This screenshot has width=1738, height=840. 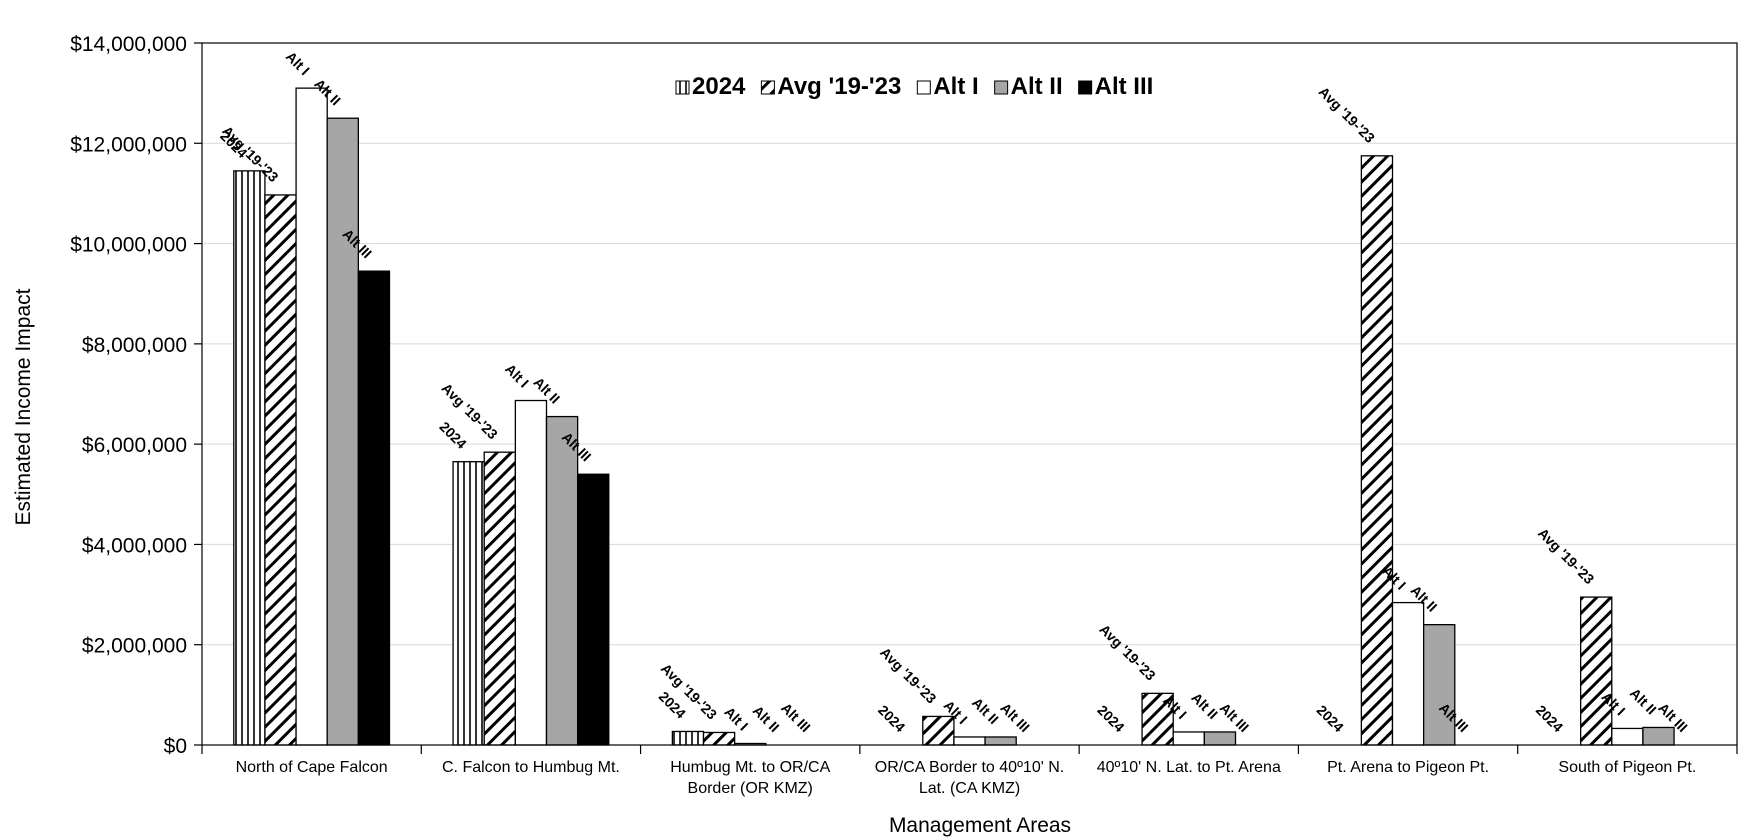 What do you see at coordinates (969, 767) in the screenshot?
I see `category-label: OR/CA Border to 40º10' N.` at bounding box center [969, 767].